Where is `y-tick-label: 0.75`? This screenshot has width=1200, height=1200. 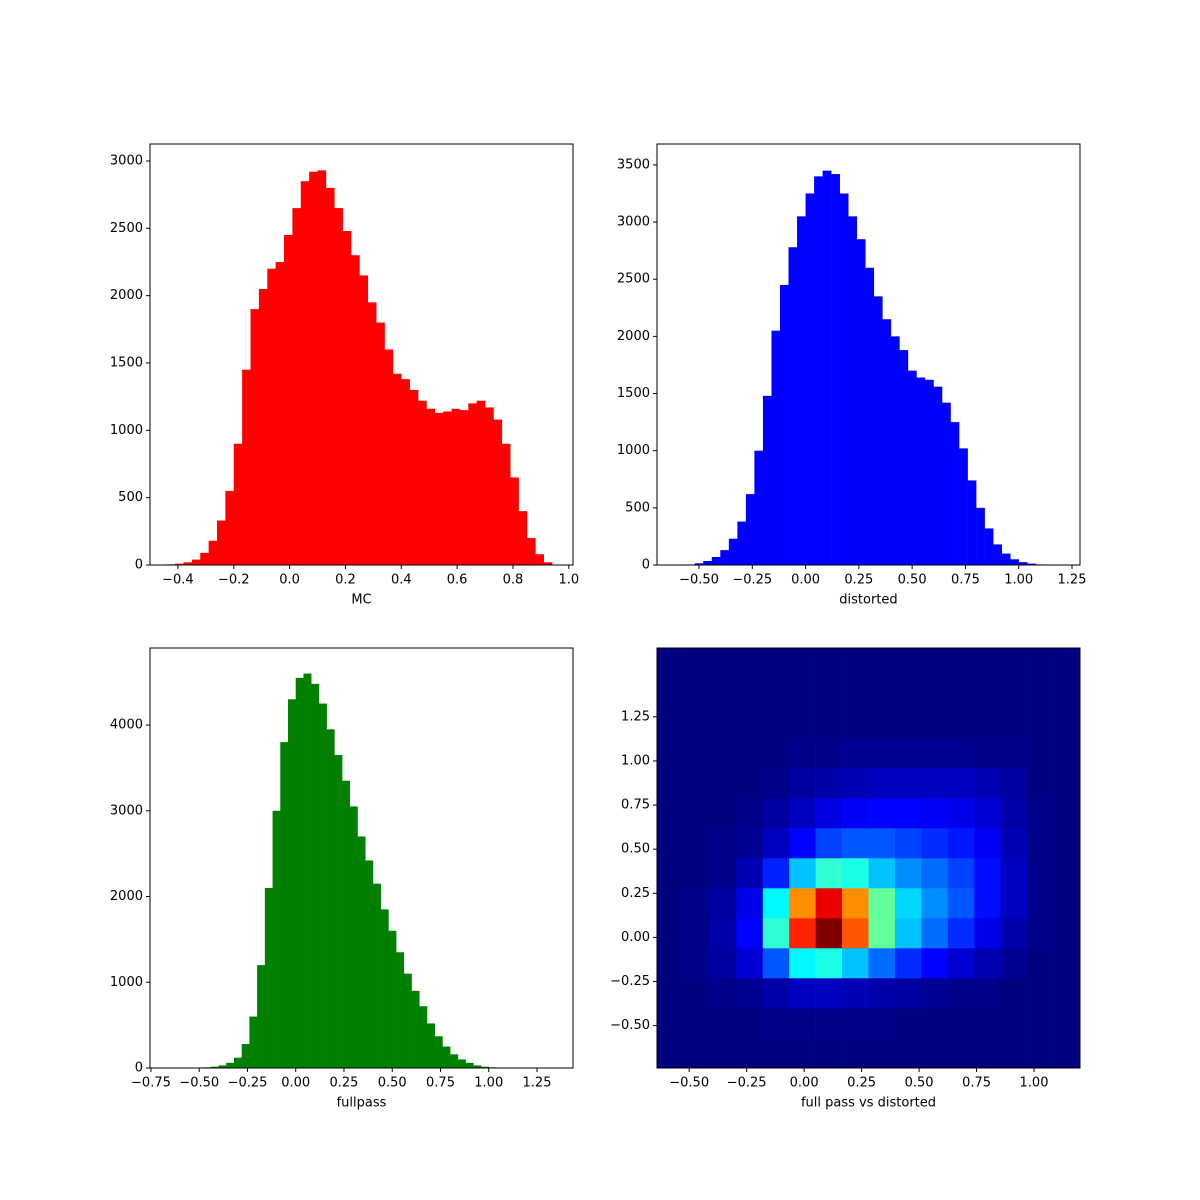 y-tick-label: 0.75 is located at coordinates (635, 805).